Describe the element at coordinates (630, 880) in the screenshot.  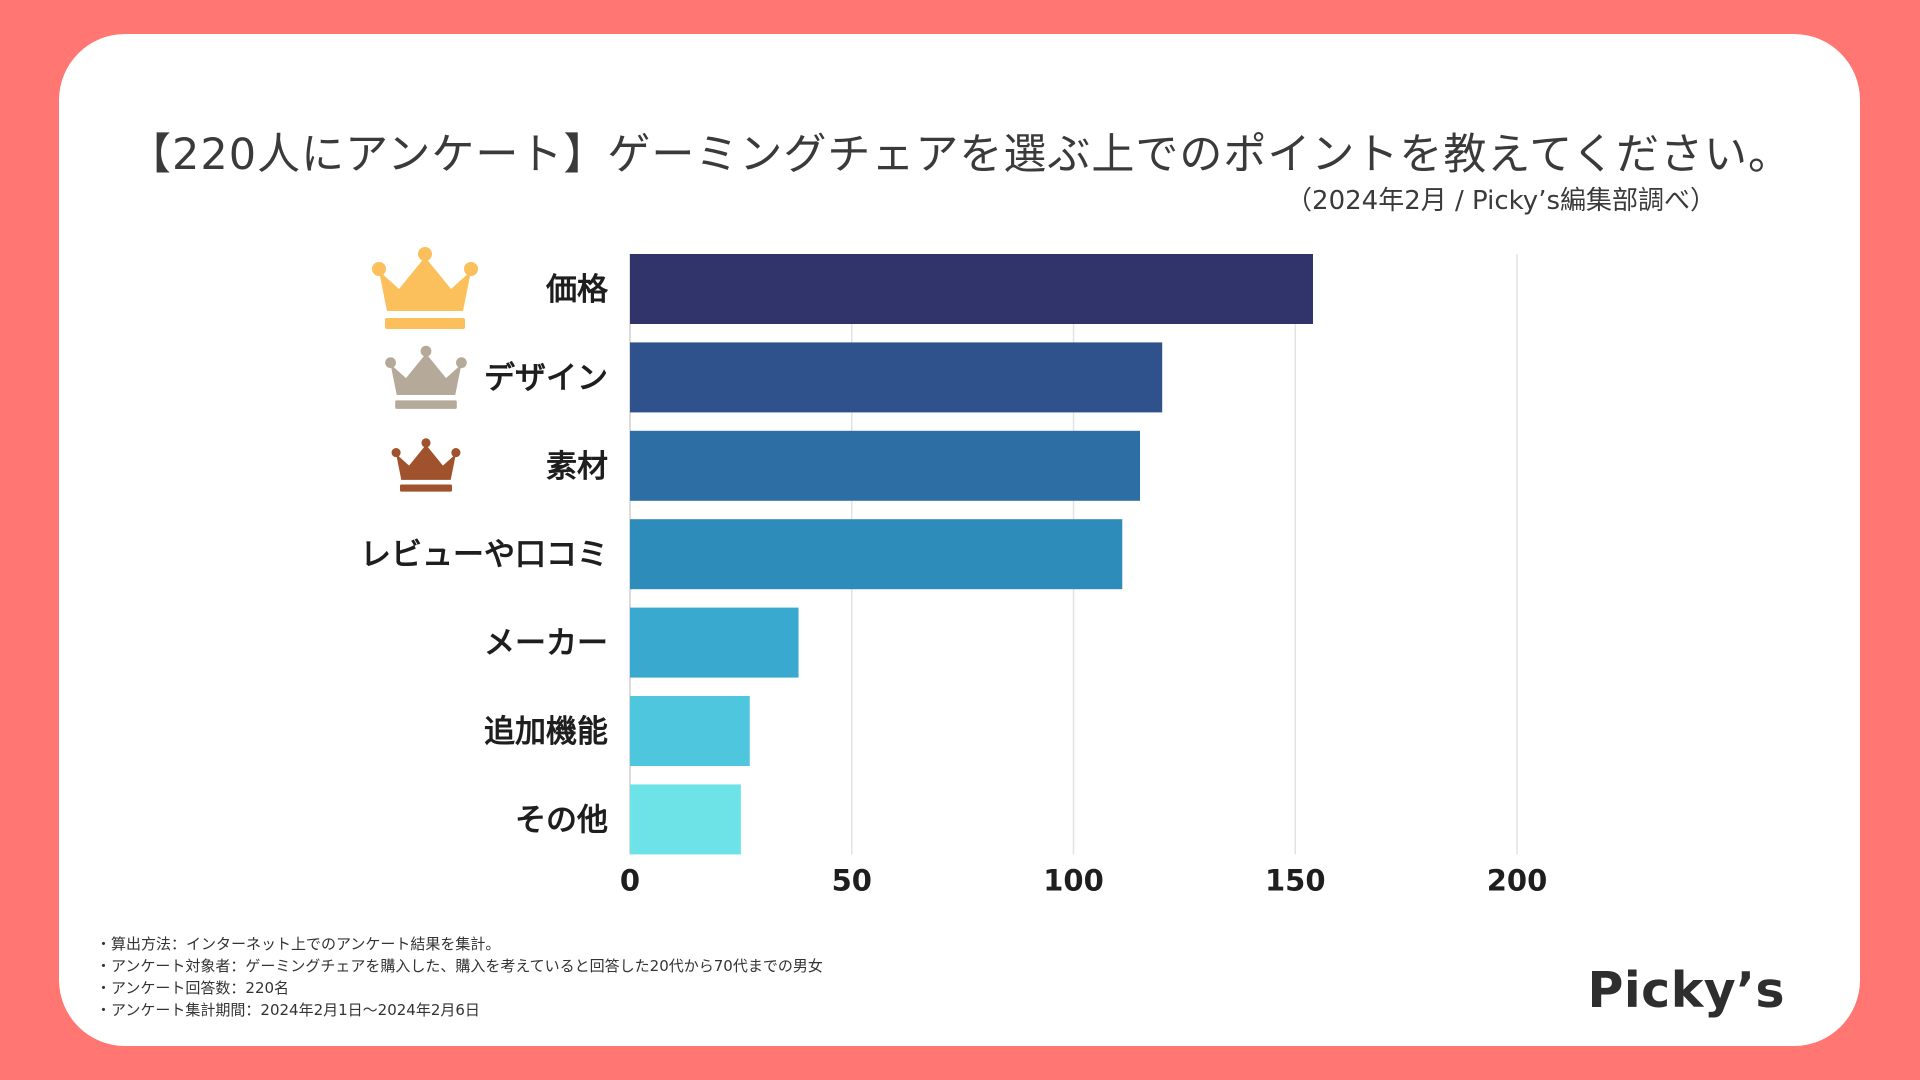
I see `x-tick-label: 0` at that location.